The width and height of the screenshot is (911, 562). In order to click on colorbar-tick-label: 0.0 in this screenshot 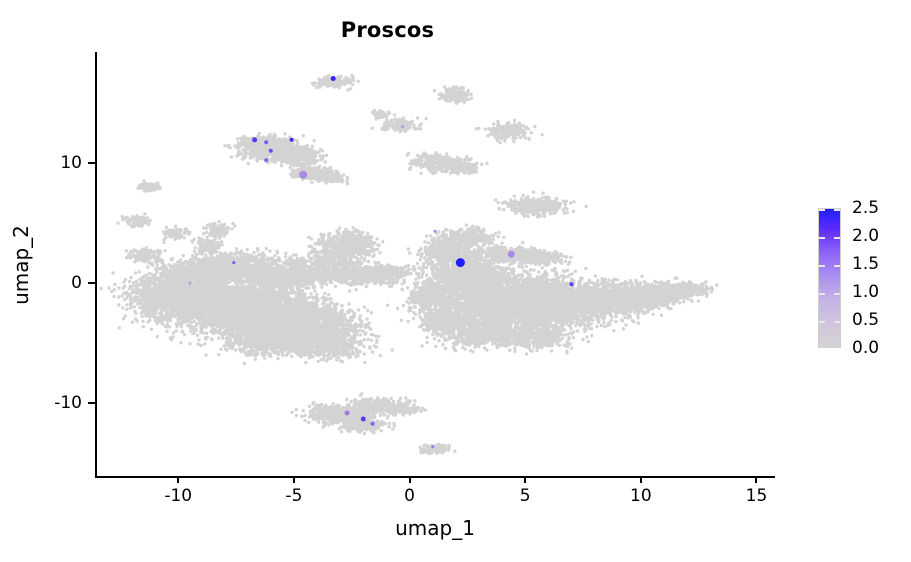, I will do `click(866, 348)`.